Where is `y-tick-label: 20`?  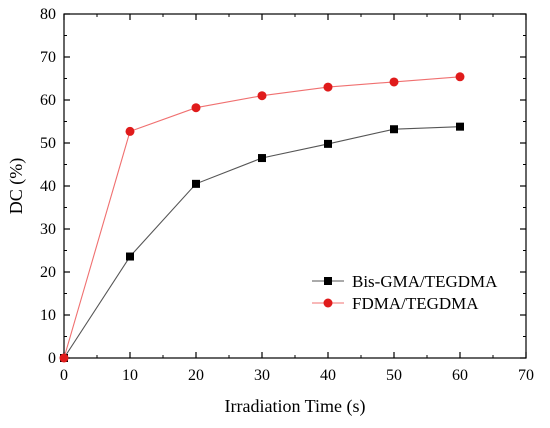
y-tick-label: 20 is located at coordinates (48, 272).